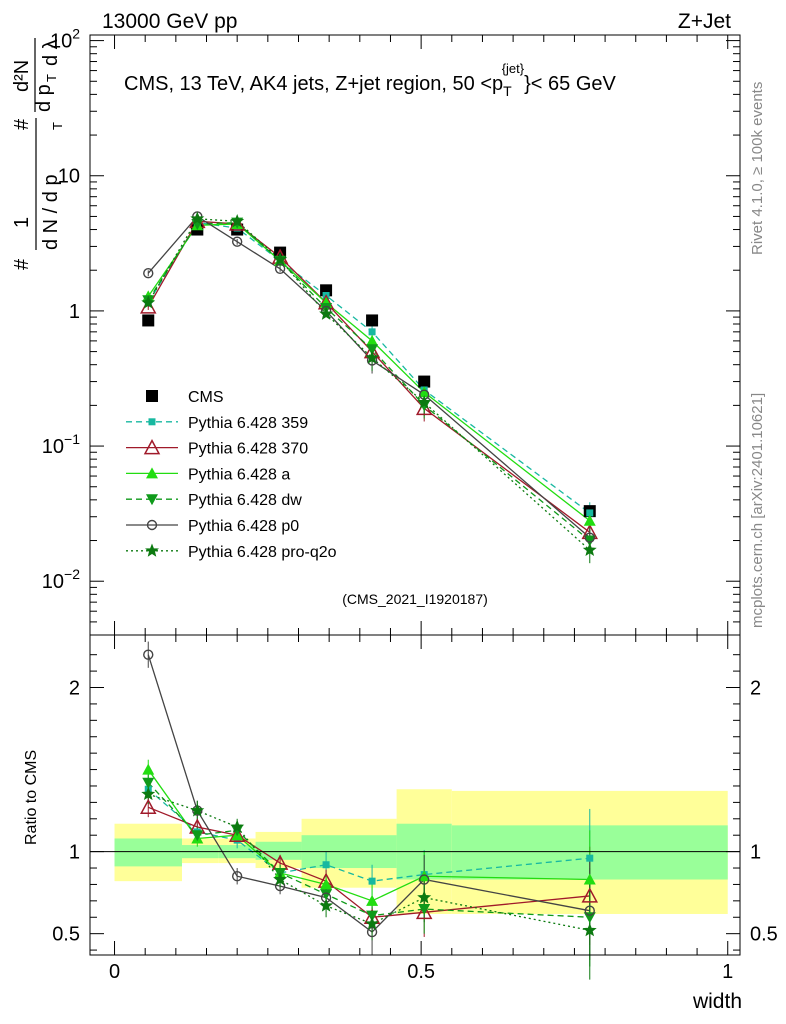  What do you see at coordinates (74, 689) in the screenshot?
I see `ratio-y-tick-label: 2` at bounding box center [74, 689].